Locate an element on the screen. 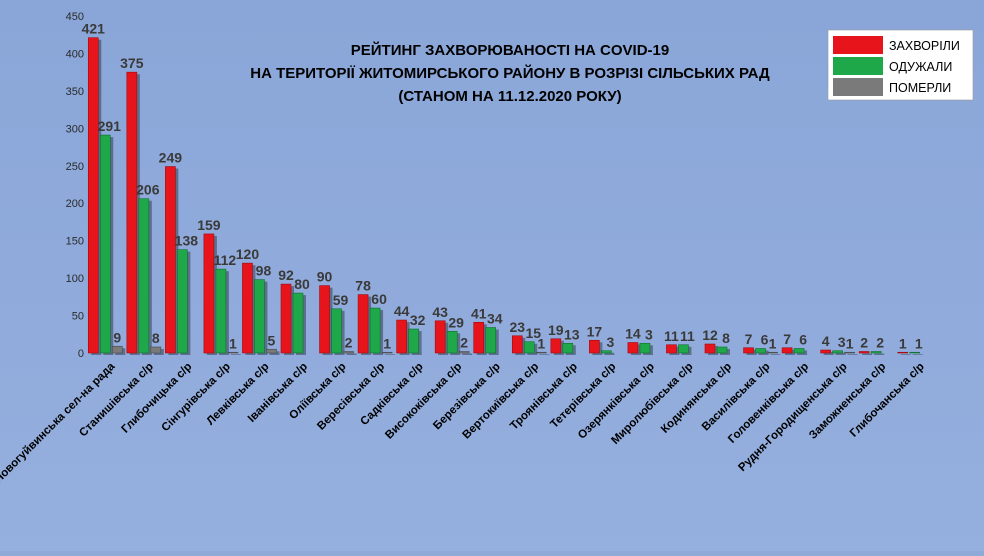  data-label-0-17: 7 is located at coordinates (749, 339).